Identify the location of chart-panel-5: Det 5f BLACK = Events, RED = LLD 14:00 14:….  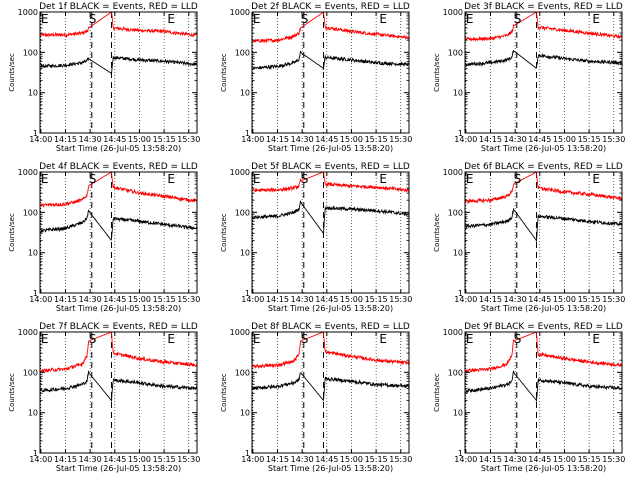
(316, 237).